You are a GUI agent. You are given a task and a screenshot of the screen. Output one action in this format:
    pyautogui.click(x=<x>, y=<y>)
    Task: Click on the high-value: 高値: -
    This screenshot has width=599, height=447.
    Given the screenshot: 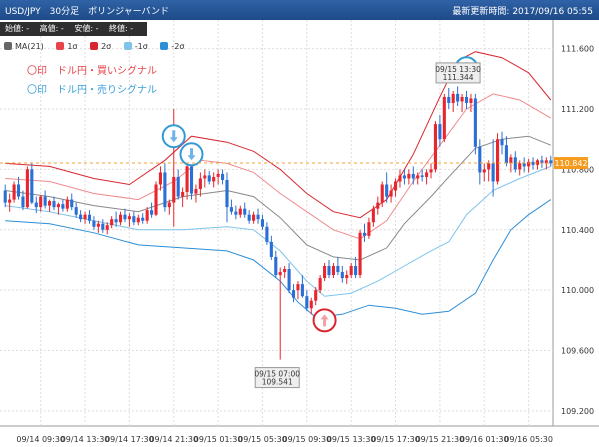 What is the action you would take?
    pyautogui.click(x=51, y=28)
    